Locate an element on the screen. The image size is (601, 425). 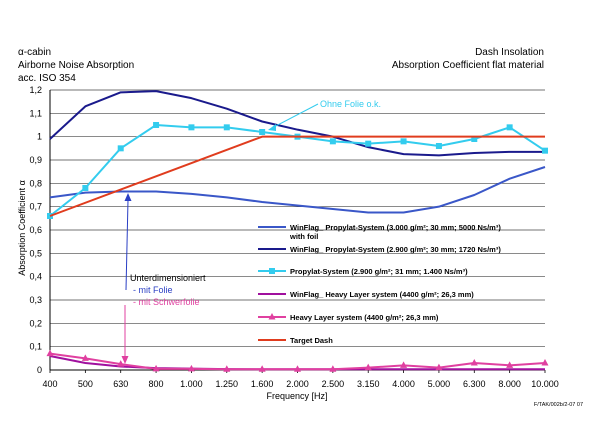
legend-item: Heavy Layer system (4400 g/m²; 26,3 mm) is located at coordinates (348, 317).